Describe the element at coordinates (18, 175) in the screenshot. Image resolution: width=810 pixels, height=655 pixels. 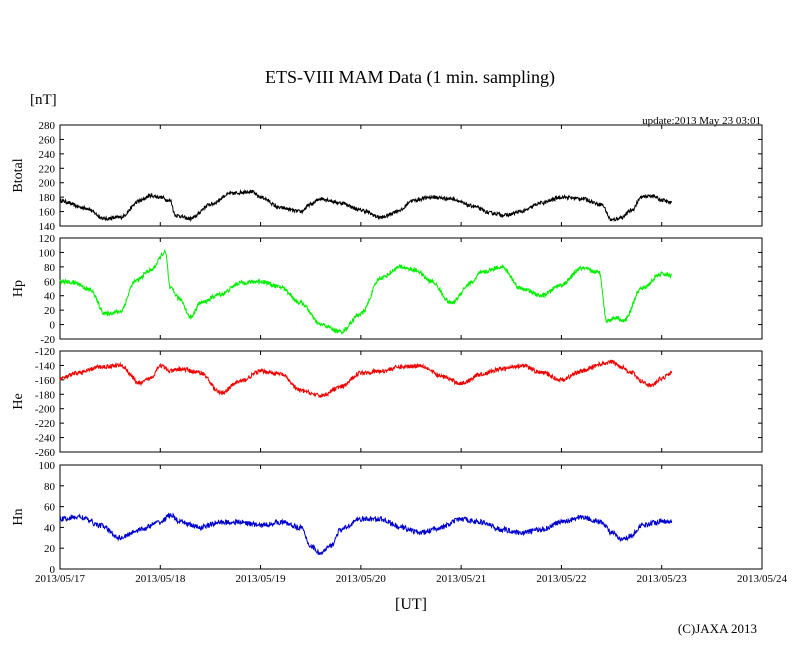
I see `y-axis-label-btotal: Btotal` at that location.